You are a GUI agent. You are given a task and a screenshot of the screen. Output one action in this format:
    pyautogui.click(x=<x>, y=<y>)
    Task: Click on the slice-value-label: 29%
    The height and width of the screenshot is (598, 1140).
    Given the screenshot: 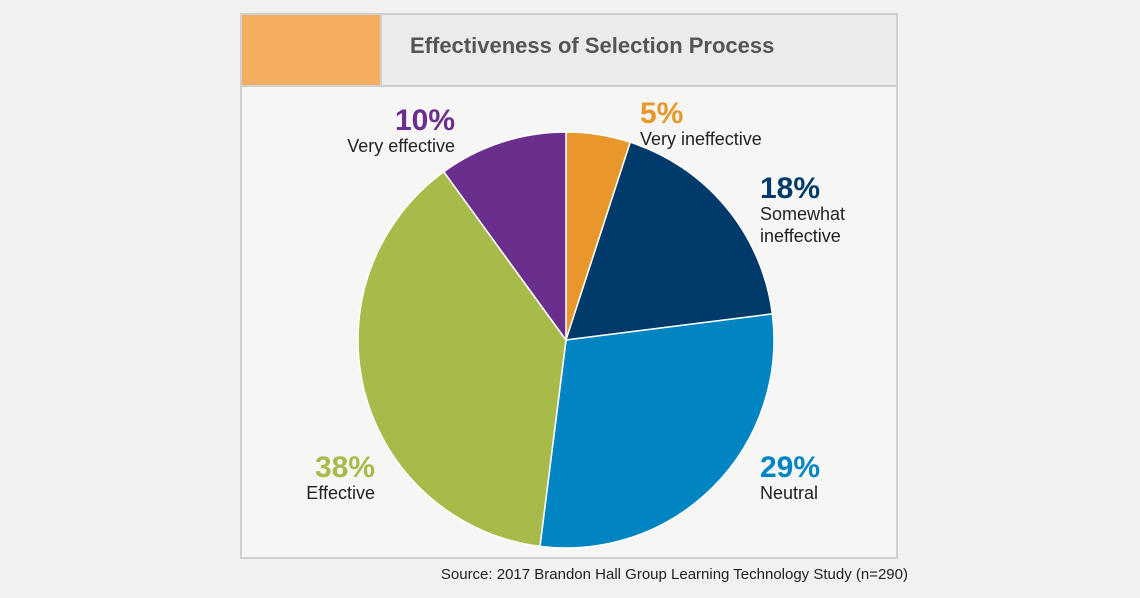 What is the action you would take?
    pyautogui.click(x=790, y=467)
    